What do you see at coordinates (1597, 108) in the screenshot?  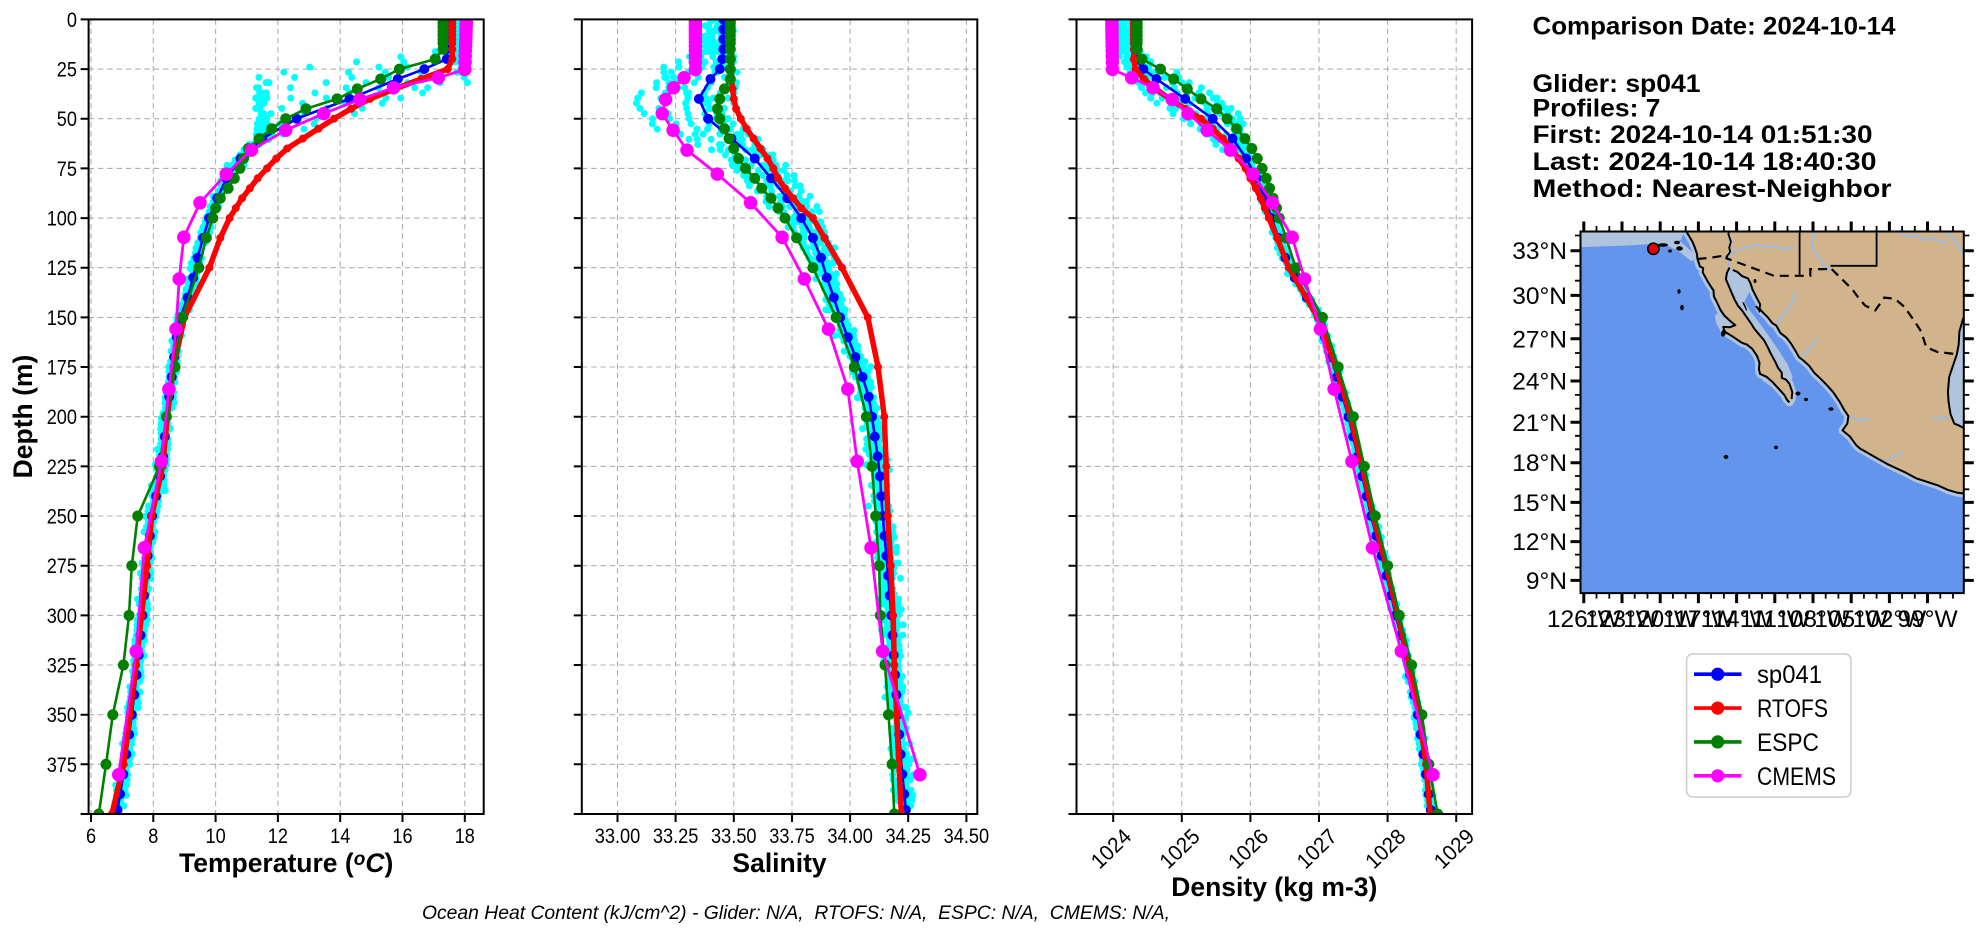 I see `svg-text: Profiles: 7` at bounding box center [1597, 108].